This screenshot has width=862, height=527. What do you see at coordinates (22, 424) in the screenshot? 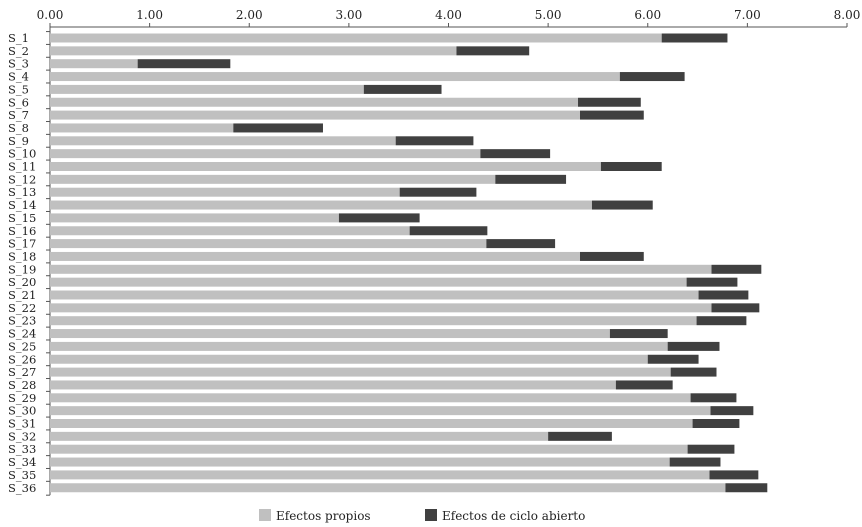
I see `category-label: S_31` at bounding box center [22, 424].